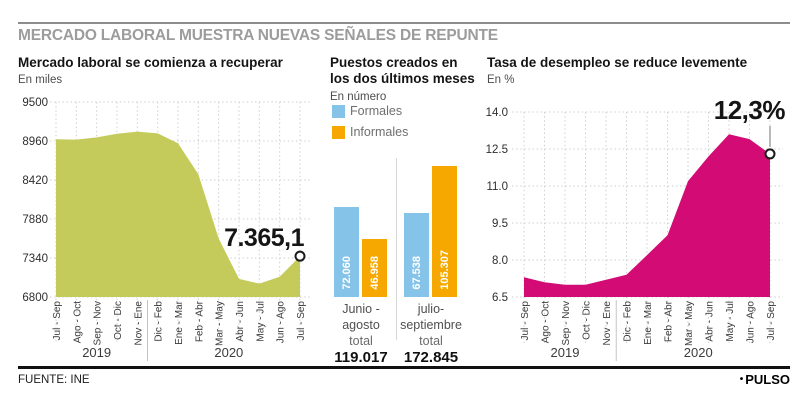  I want to click on employment-area, so click(178, 214).